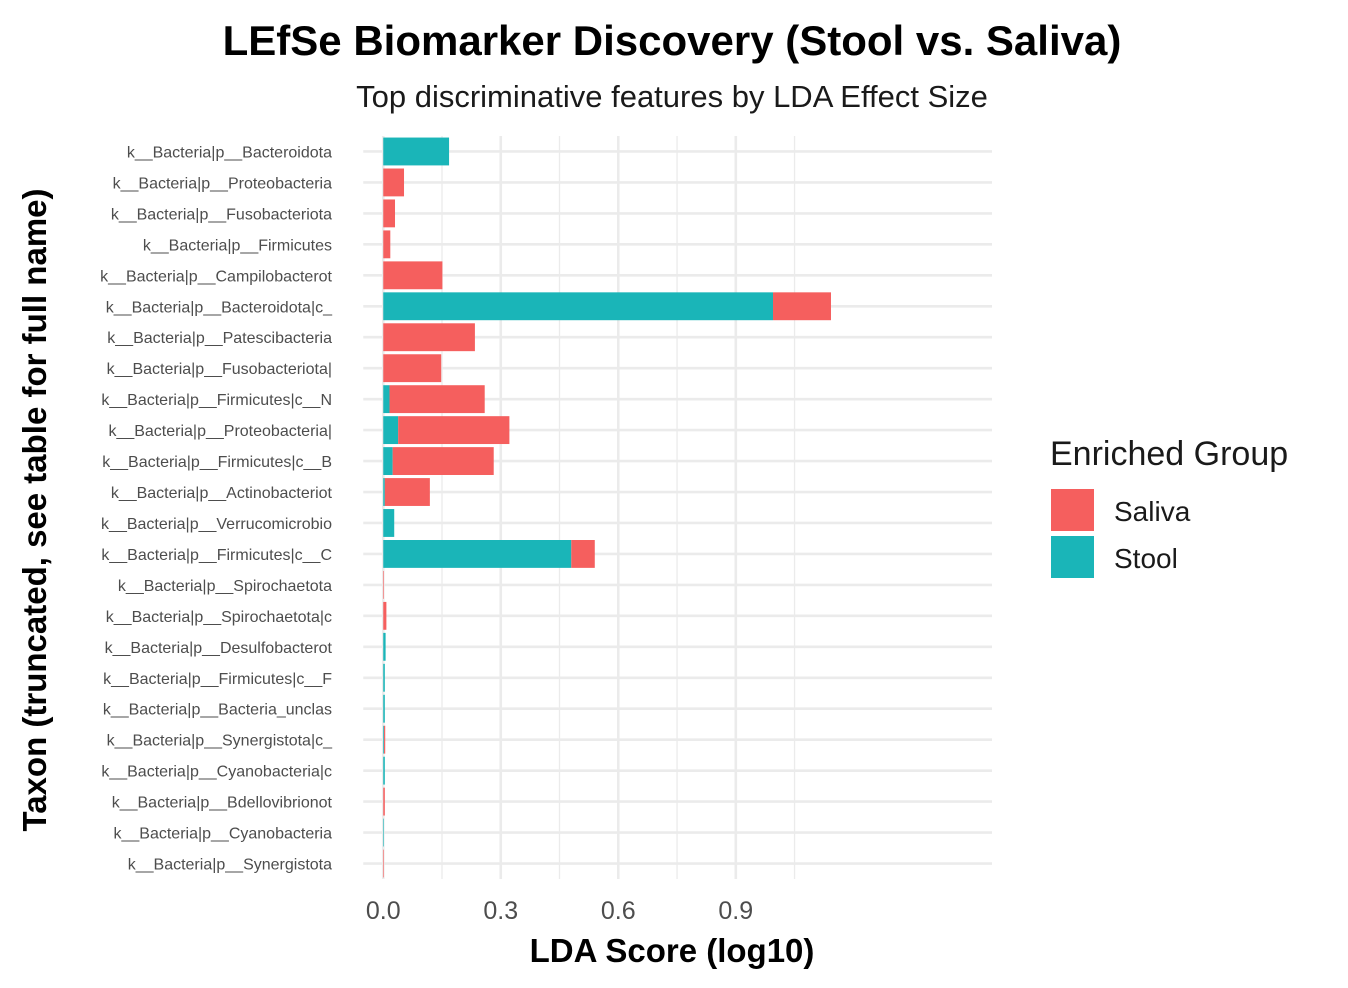 The width and height of the screenshot is (1348, 988). I want to click on y-tick-label: k__Bacteria|p__Cyanobacteria|c, so click(216, 772).